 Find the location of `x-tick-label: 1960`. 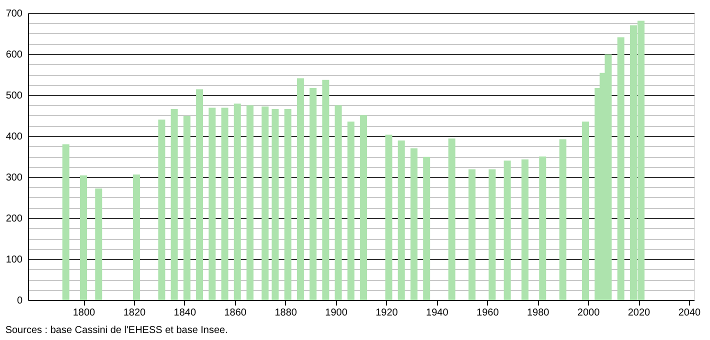

x-tick-label: 1960 is located at coordinates (488, 313).